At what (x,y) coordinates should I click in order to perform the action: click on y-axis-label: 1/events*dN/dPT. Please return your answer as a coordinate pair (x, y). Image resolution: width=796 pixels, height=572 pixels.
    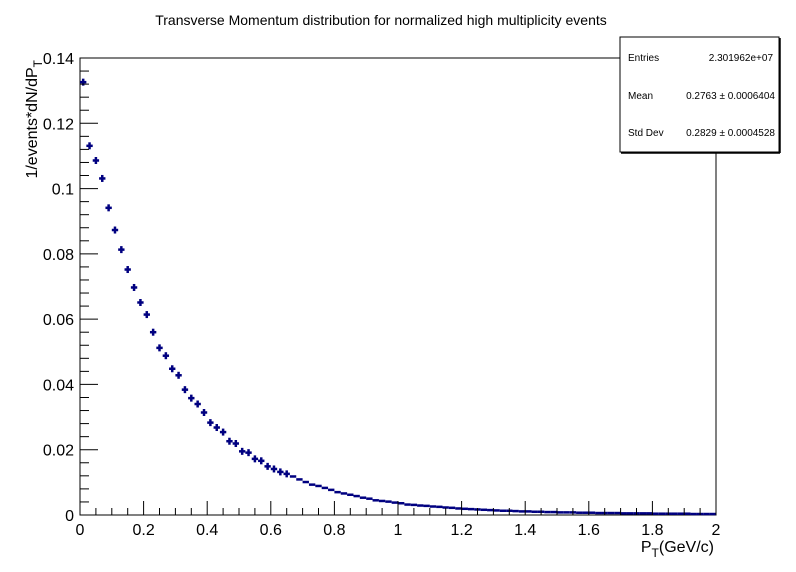
    Looking at the image, I should click on (34, 118).